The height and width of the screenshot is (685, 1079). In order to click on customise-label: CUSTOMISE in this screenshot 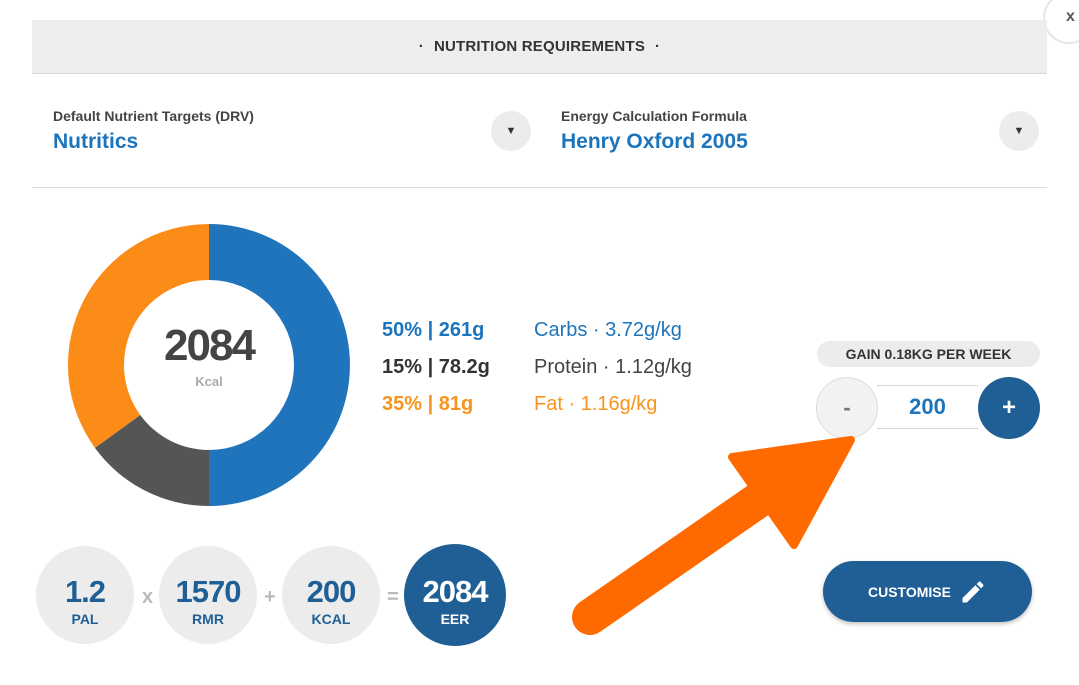, I will do `click(909, 591)`.